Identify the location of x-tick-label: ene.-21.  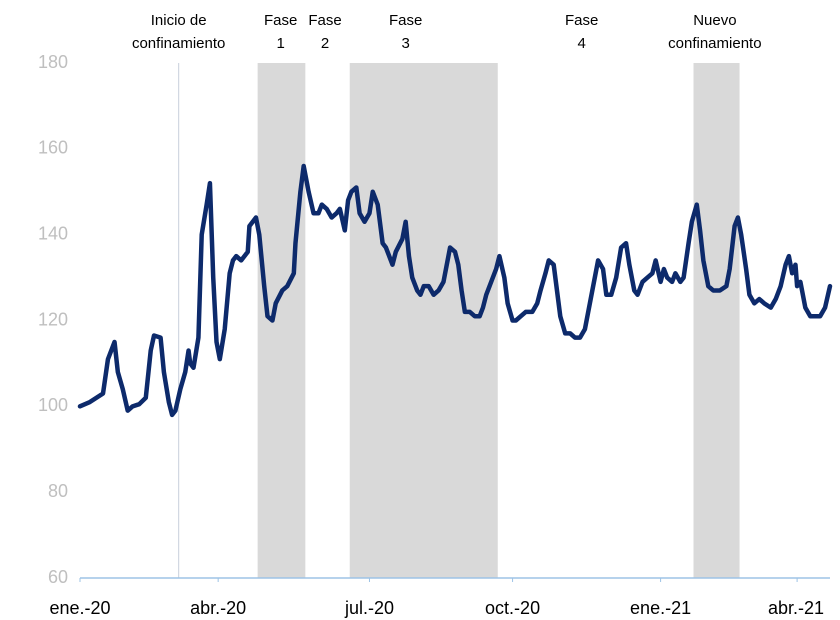
(660, 608).